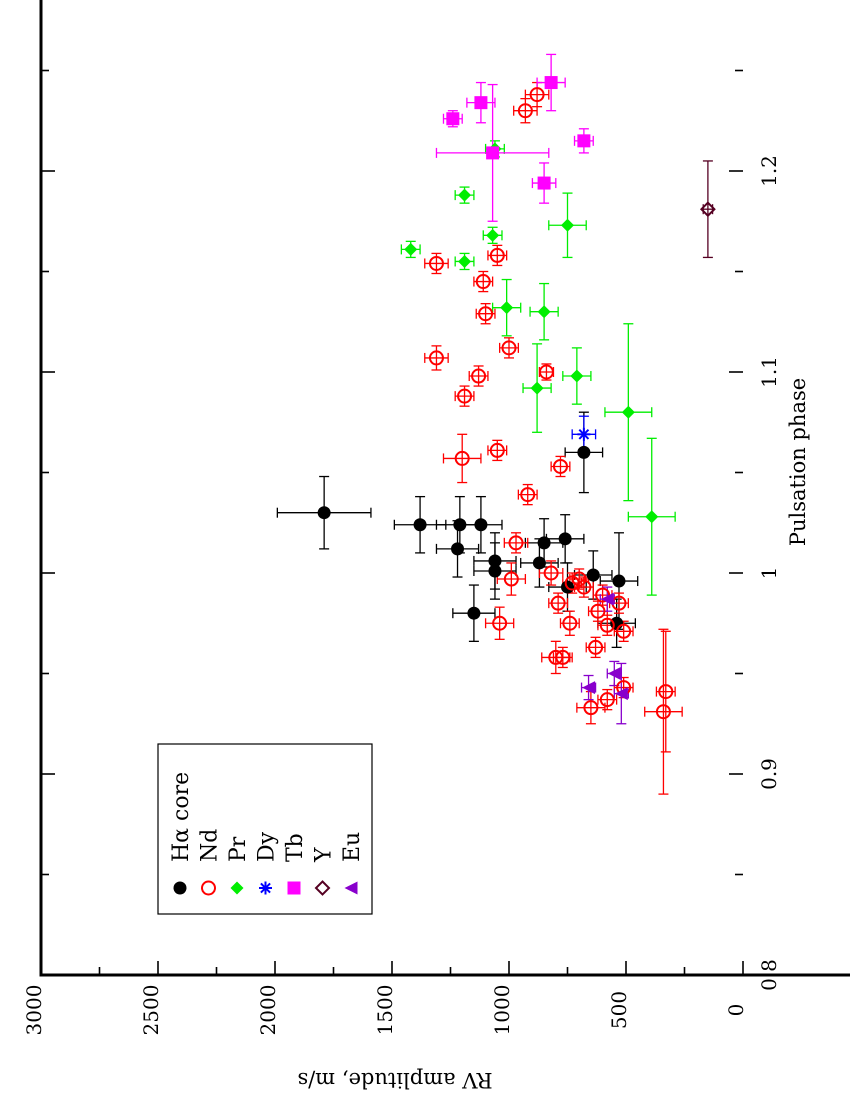 The height and width of the screenshot is (1100, 850). What do you see at coordinates (322, 888) in the screenshot?
I see `legend-y-marker` at bounding box center [322, 888].